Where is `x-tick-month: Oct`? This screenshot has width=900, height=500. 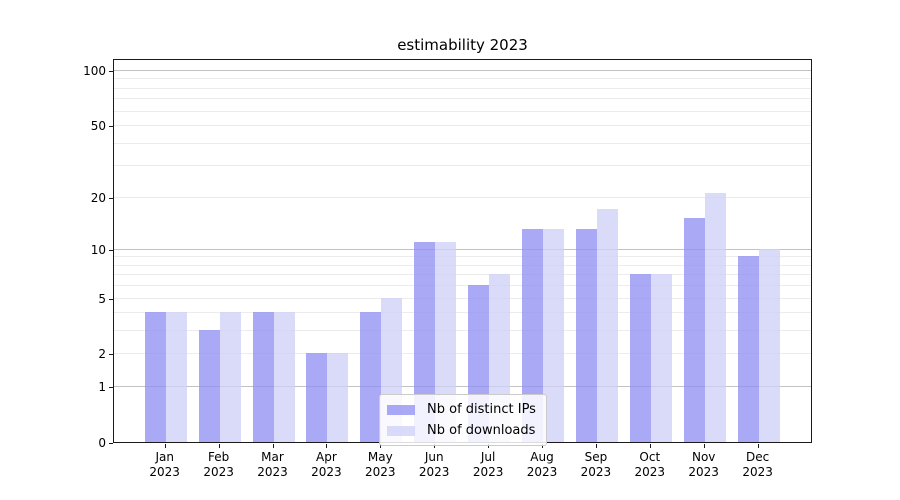
x-tick-month: Oct is located at coordinates (650, 457).